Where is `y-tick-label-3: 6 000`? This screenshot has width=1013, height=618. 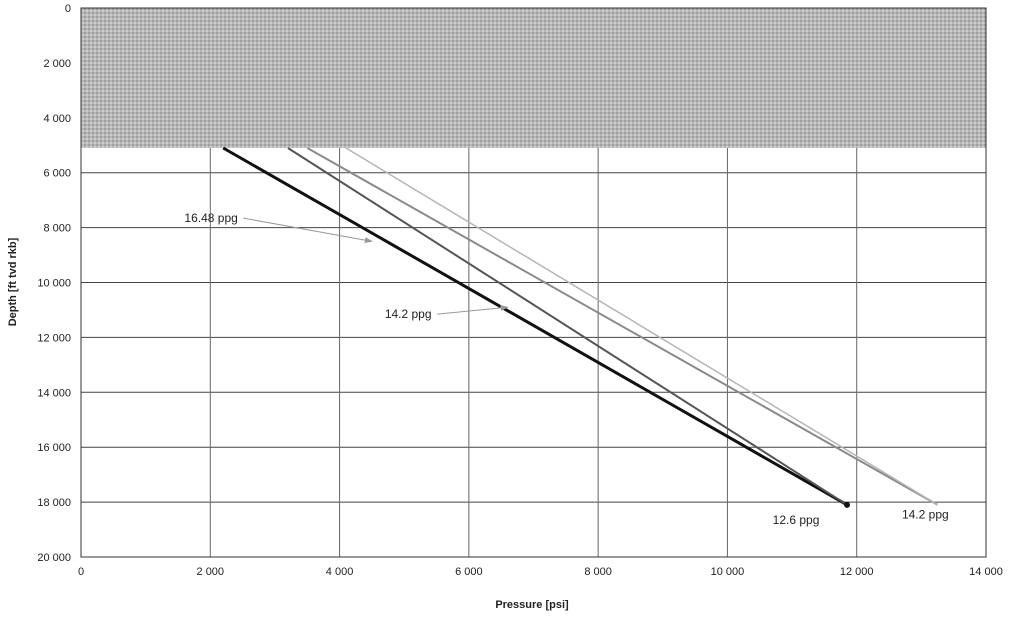
y-tick-label-3: 6 000 is located at coordinates (57, 174).